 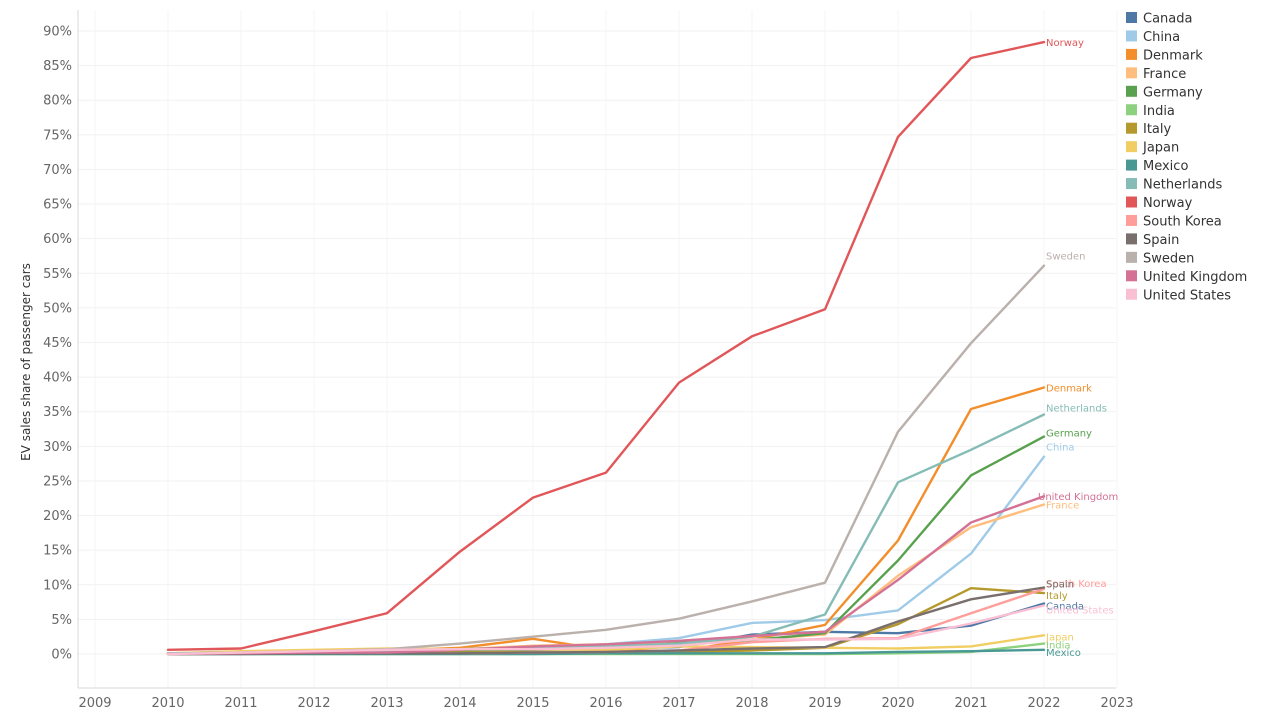 What do you see at coordinates (57, 135) in the screenshot?
I see `y-tick-label: 75%` at bounding box center [57, 135].